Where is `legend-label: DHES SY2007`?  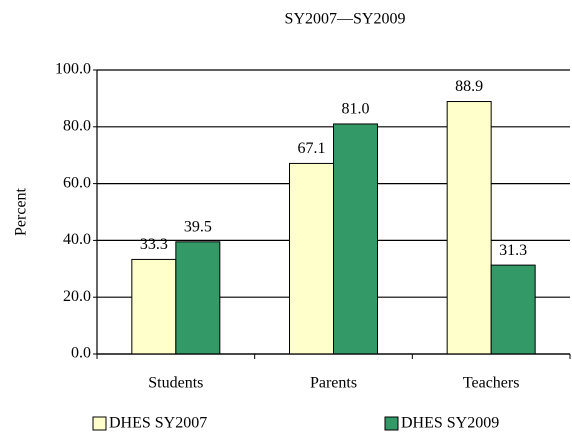
legend-label: DHES SY2007 is located at coordinates (158, 423).